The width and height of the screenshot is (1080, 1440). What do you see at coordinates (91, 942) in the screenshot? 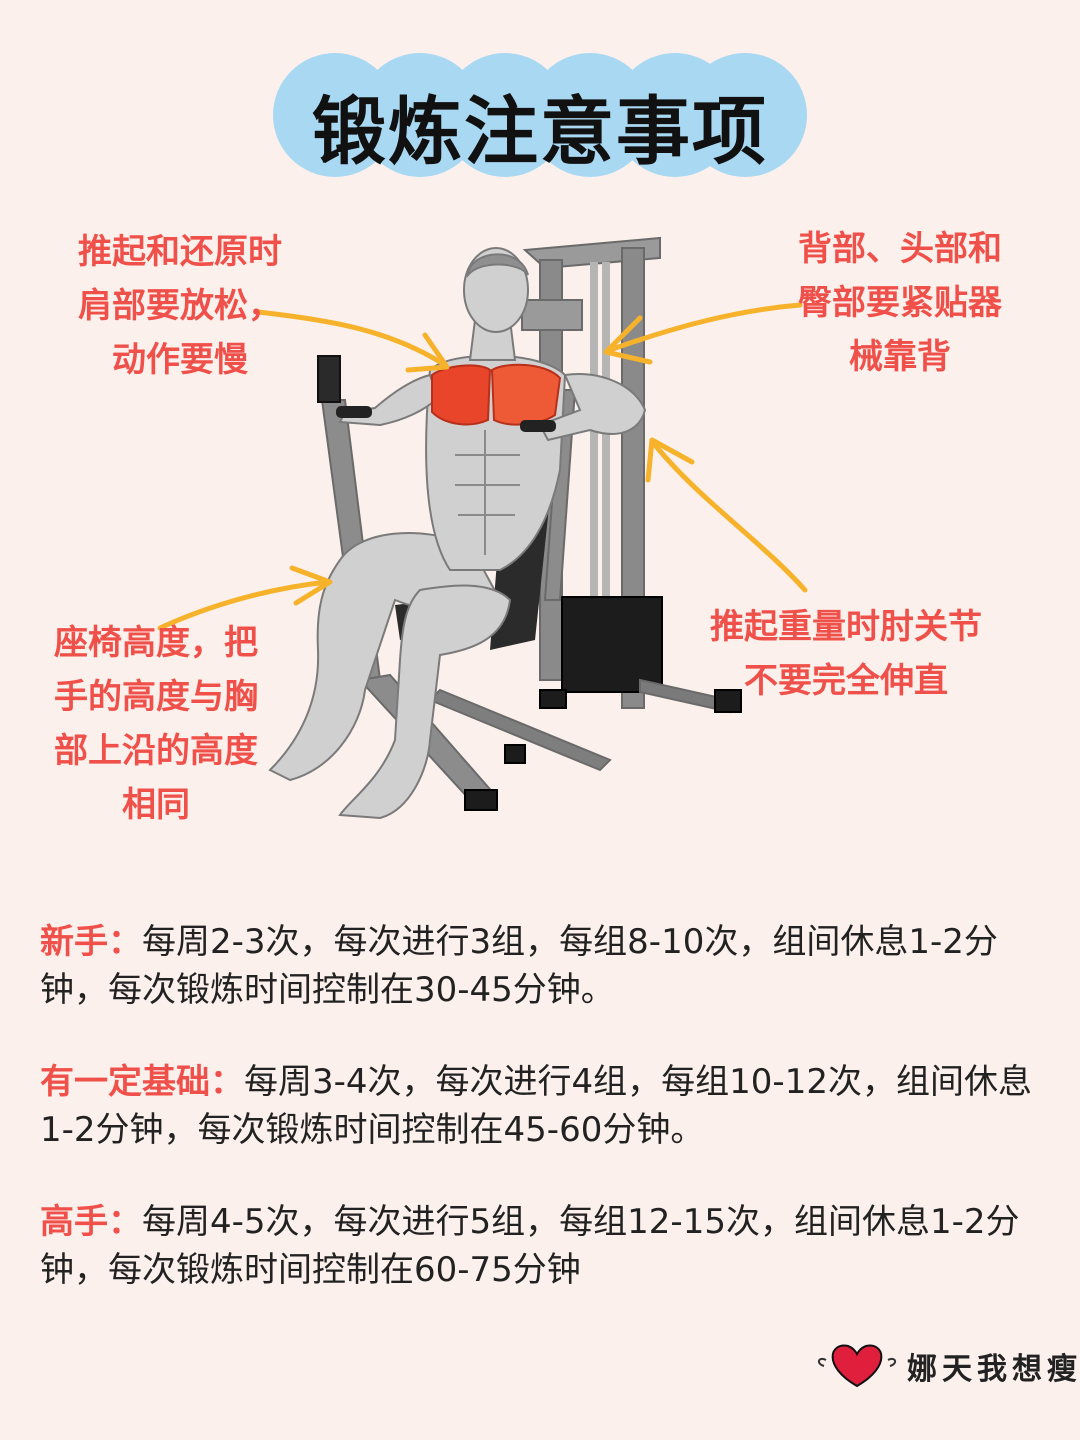
I see `level-label: 新手：` at bounding box center [91, 942].